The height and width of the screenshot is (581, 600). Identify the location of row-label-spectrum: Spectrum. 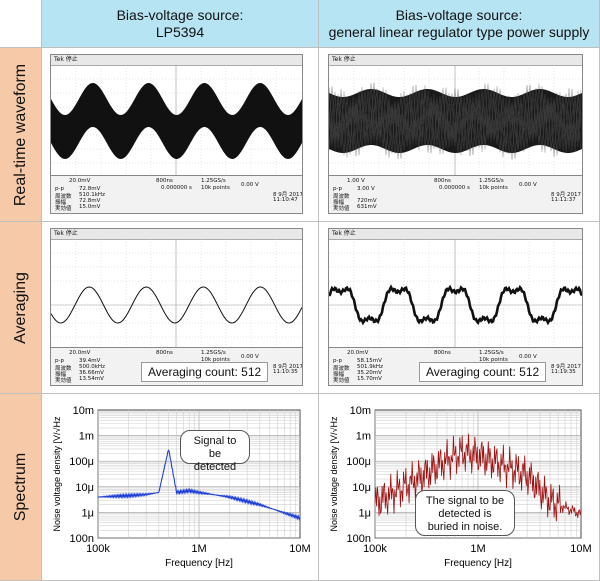
(21, 487).